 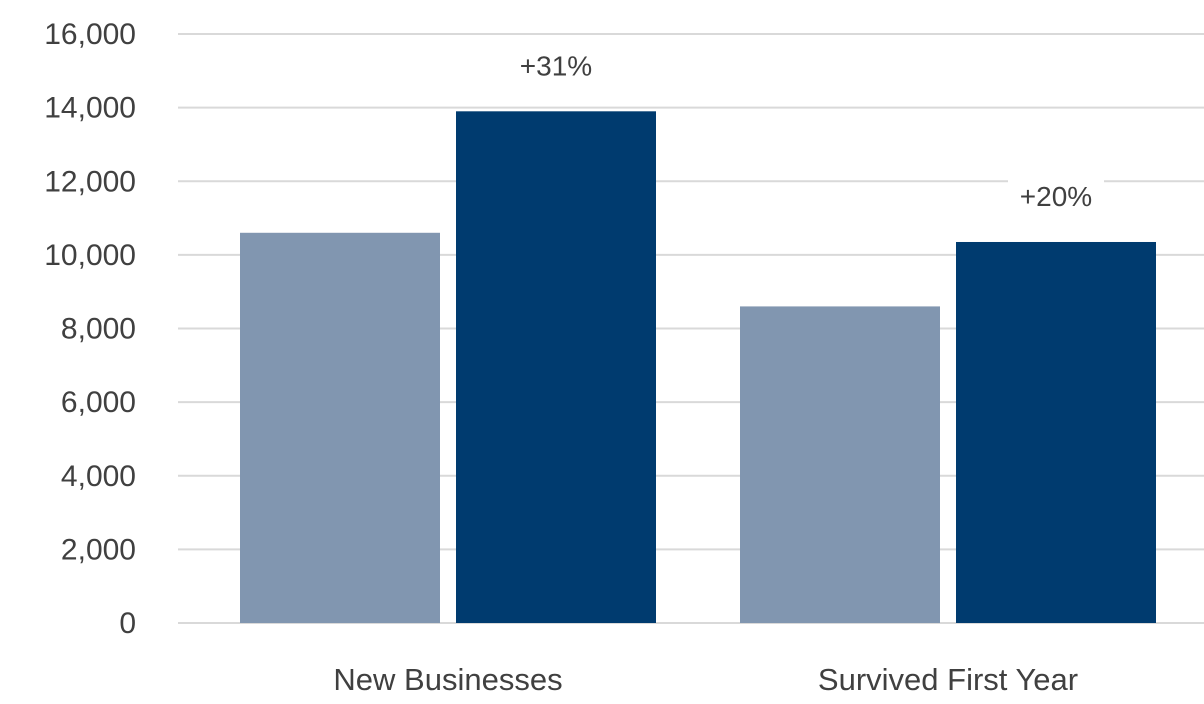 I want to click on data-label: +20%, so click(x=1056, y=196).